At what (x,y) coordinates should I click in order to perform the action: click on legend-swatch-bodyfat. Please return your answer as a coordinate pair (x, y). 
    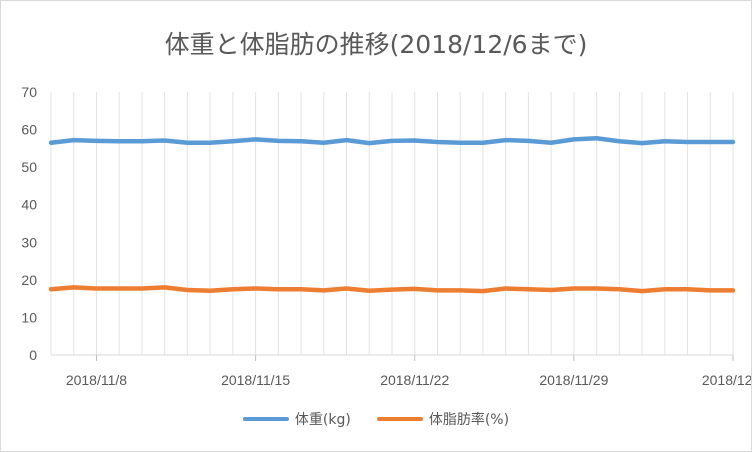
    Looking at the image, I should click on (399, 419).